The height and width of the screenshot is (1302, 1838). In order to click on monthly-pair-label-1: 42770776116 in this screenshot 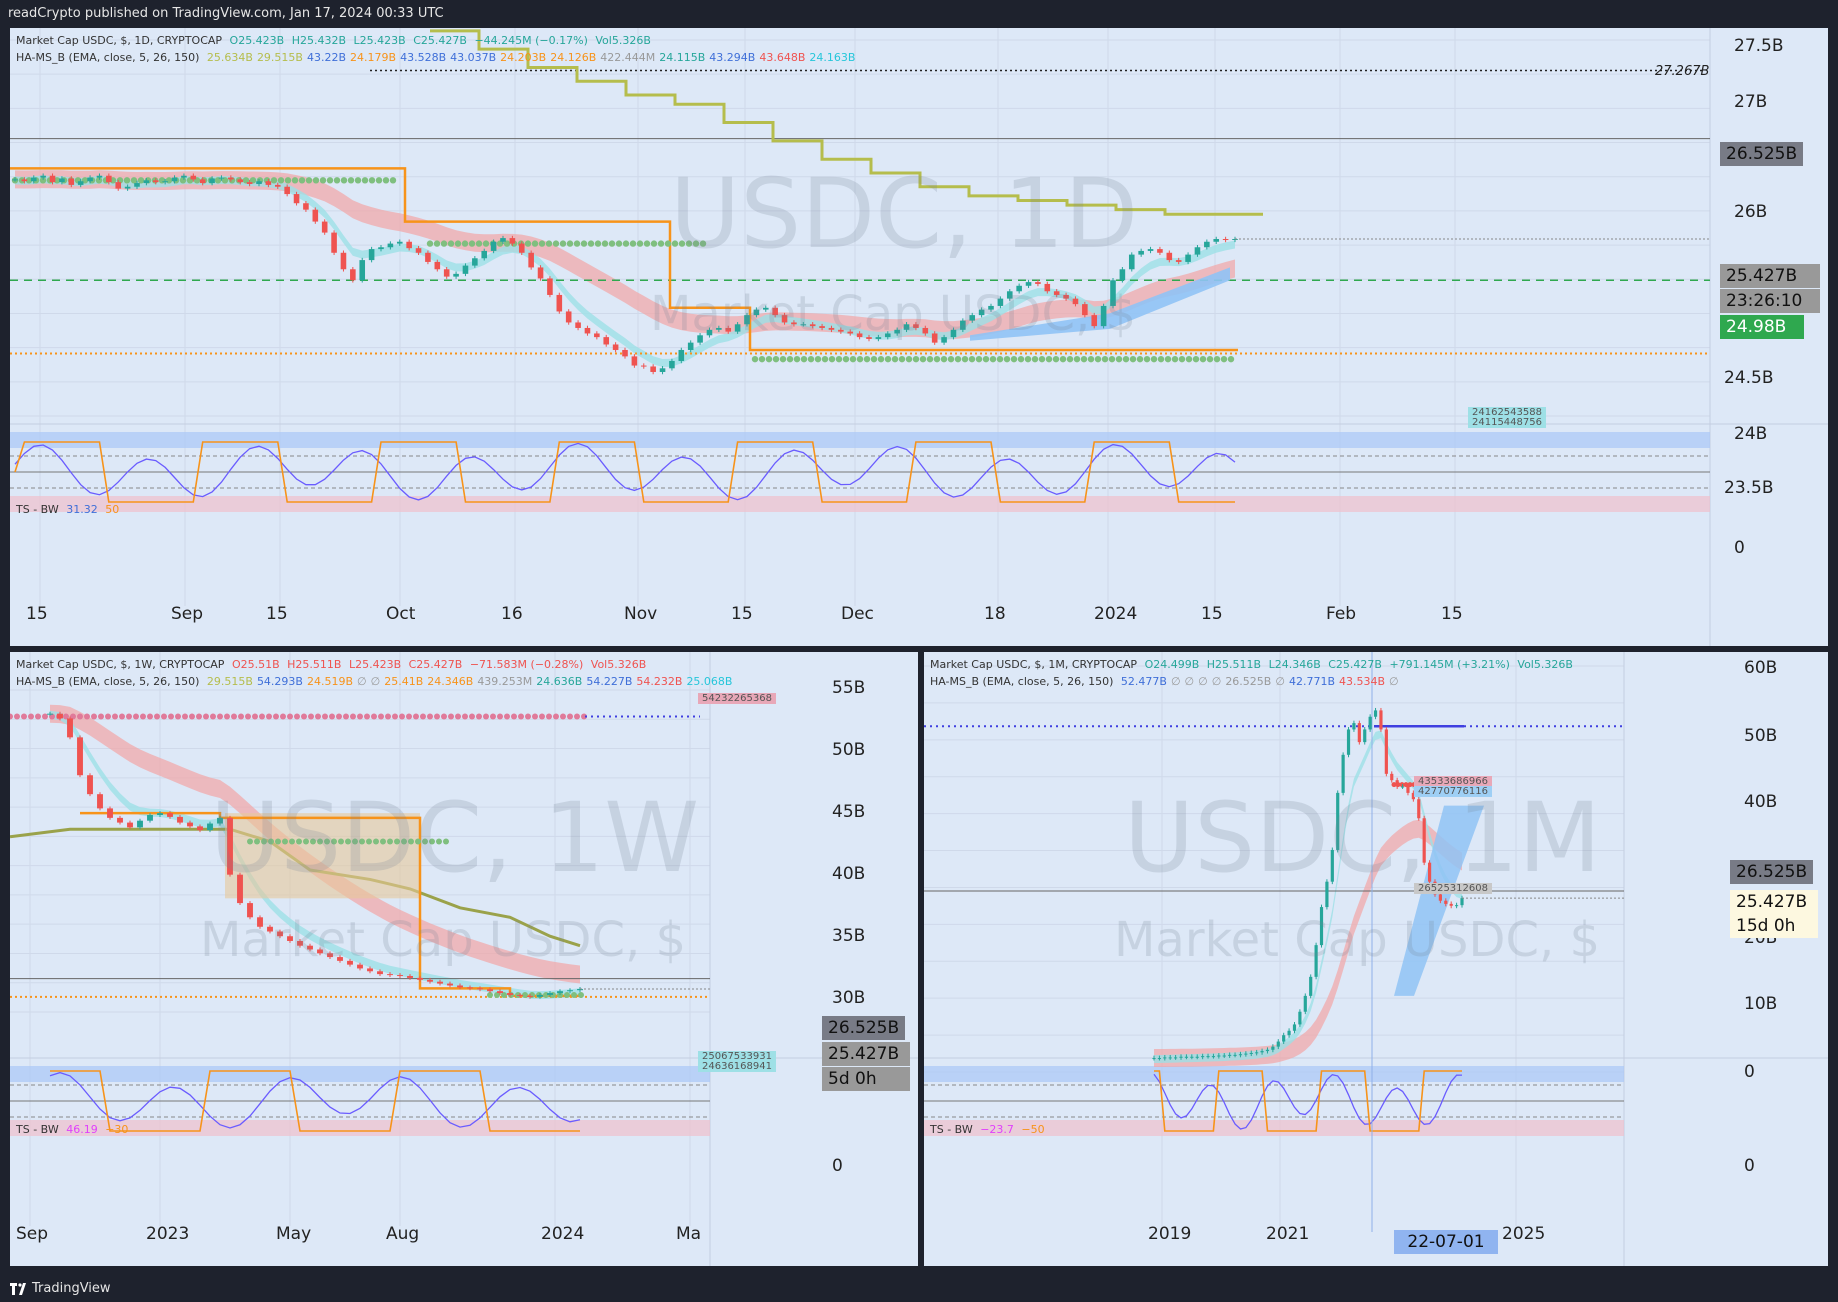, I will do `click(1453, 791)`.